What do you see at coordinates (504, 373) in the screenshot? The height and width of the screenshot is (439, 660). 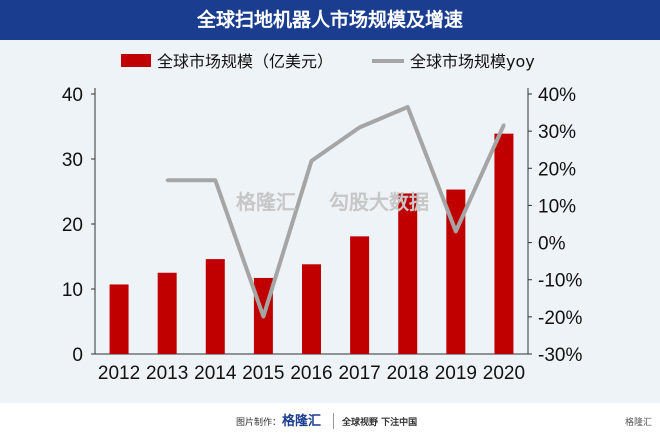 I see `x-axis-tick-label: 2020` at bounding box center [504, 373].